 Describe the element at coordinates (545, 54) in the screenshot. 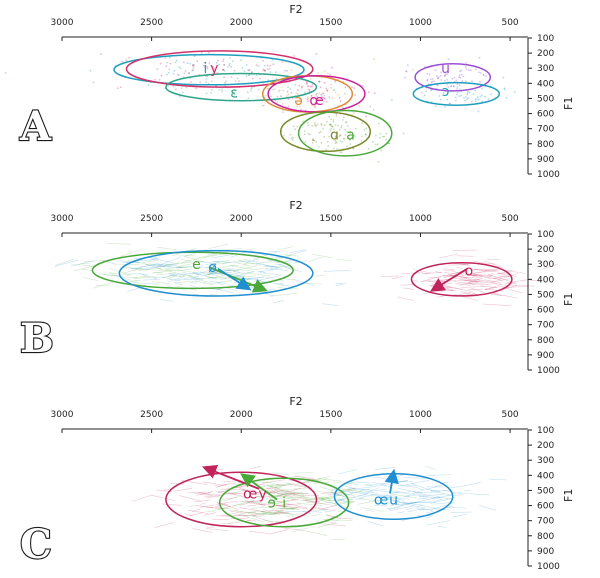

I see `y-tick-label: 200` at that location.